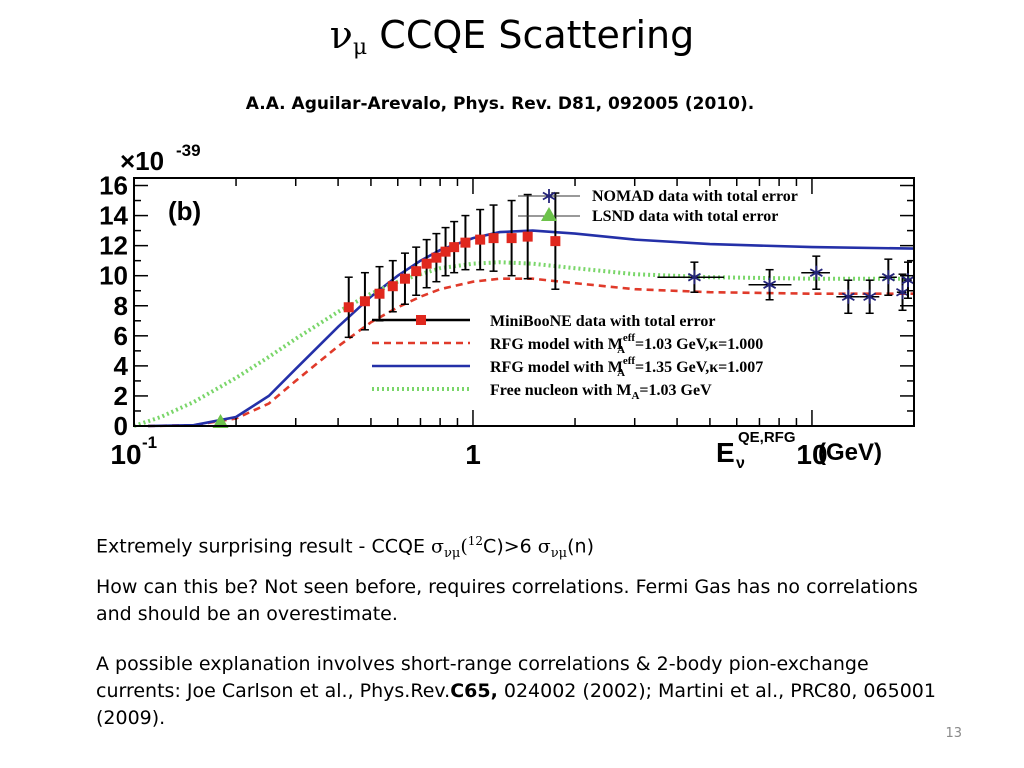 This screenshot has height=768, width=1024. What do you see at coordinates (474, 691) in the screenshot?
I see `bullet-3-volume: C65,` at bounding box center [474, 691].